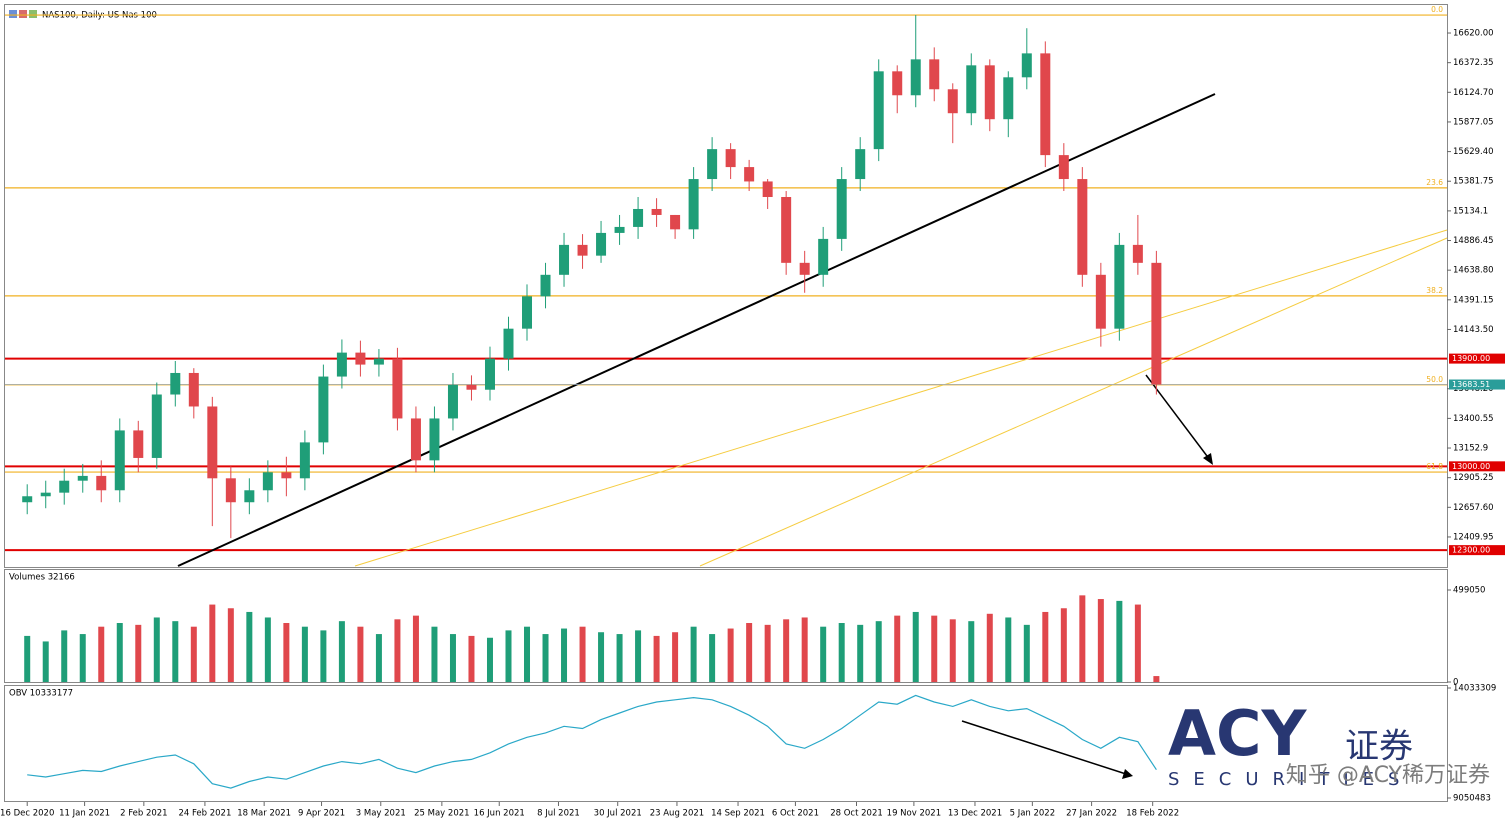 The height and width of the screenshot is (830, 1505). Describe the element at coordinates (1469, 591) in the screenshot. I see `y-tick-label: 499050` at that location.